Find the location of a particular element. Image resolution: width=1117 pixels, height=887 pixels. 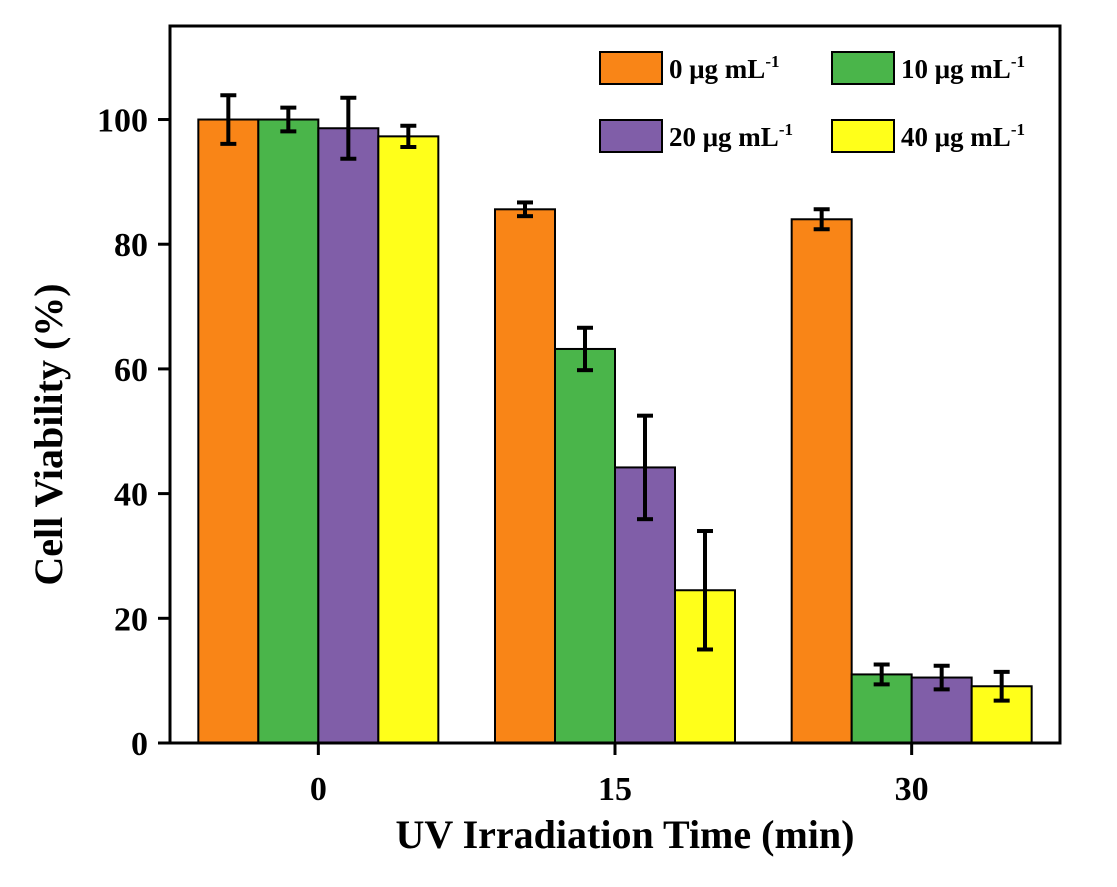

legend: 0 μg mL-1 10 μg mL-1 20 μg mL-1 40 μg mL-1 is located at coordinates (812, 102).